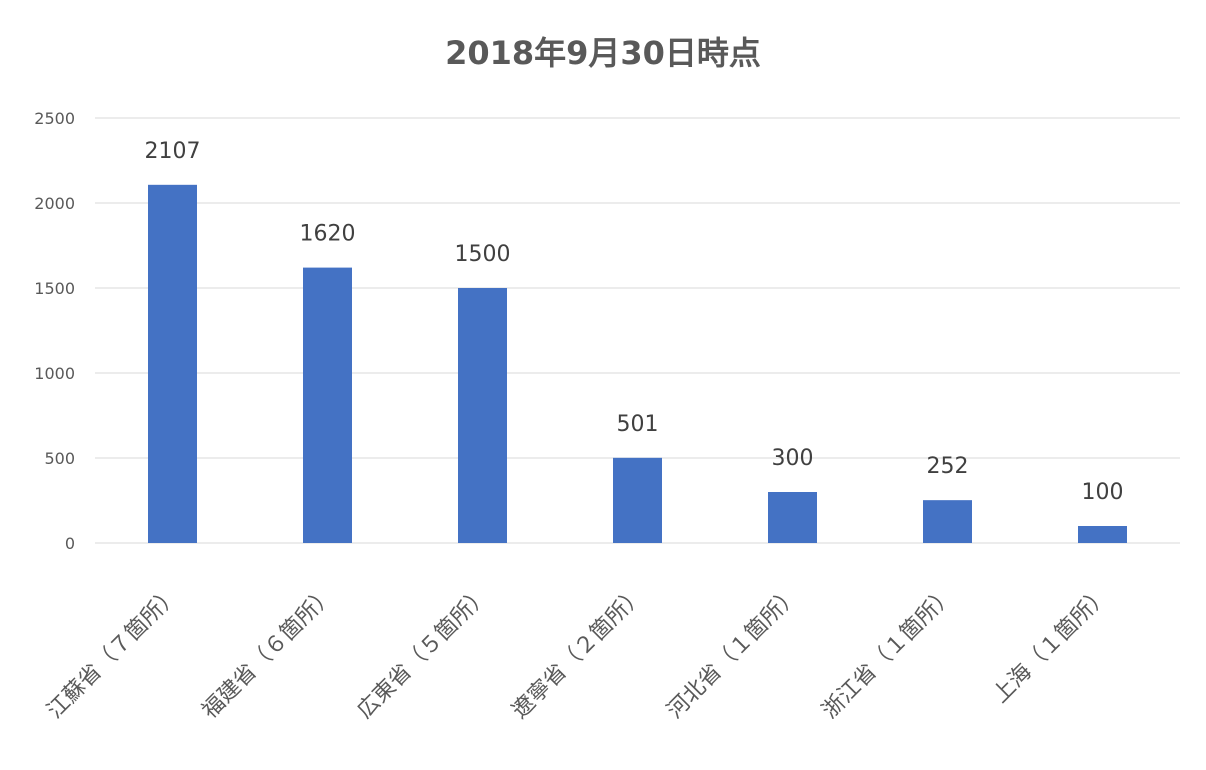 This screenshot has width=1206, height=770. Describe the element at coordinates (59, 458) in the screenshot. I see `y-tick-label: 500` at that location.